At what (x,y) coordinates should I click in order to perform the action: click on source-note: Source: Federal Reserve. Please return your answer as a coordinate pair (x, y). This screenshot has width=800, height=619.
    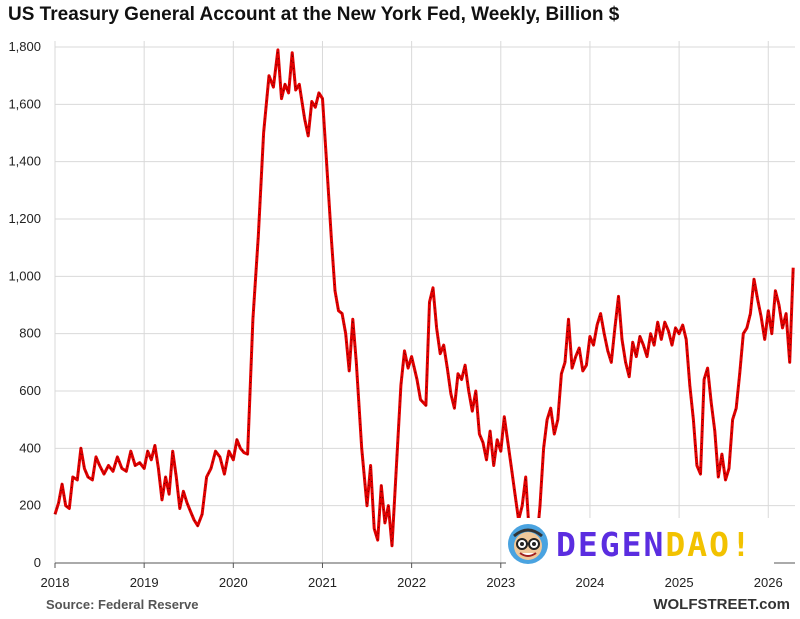
    Looking at the image, I should click on (122, 604).